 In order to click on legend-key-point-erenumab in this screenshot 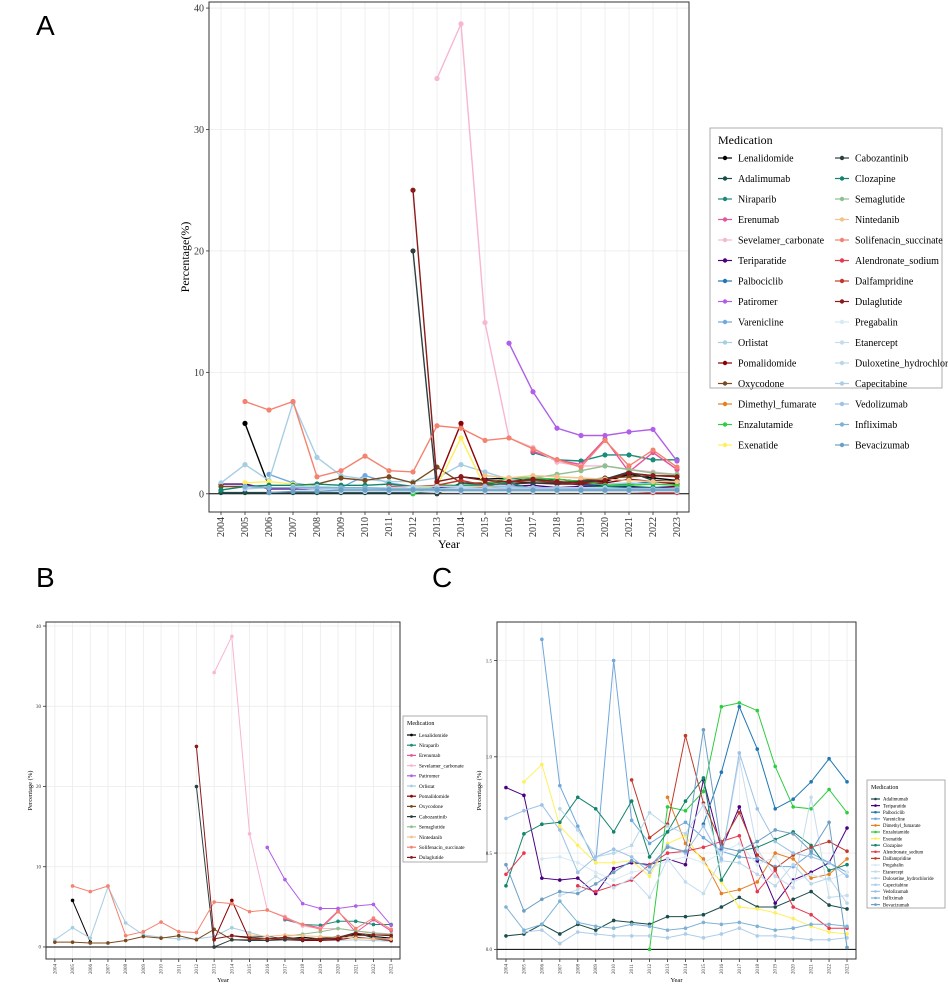, I will do `click(411, 755)`.